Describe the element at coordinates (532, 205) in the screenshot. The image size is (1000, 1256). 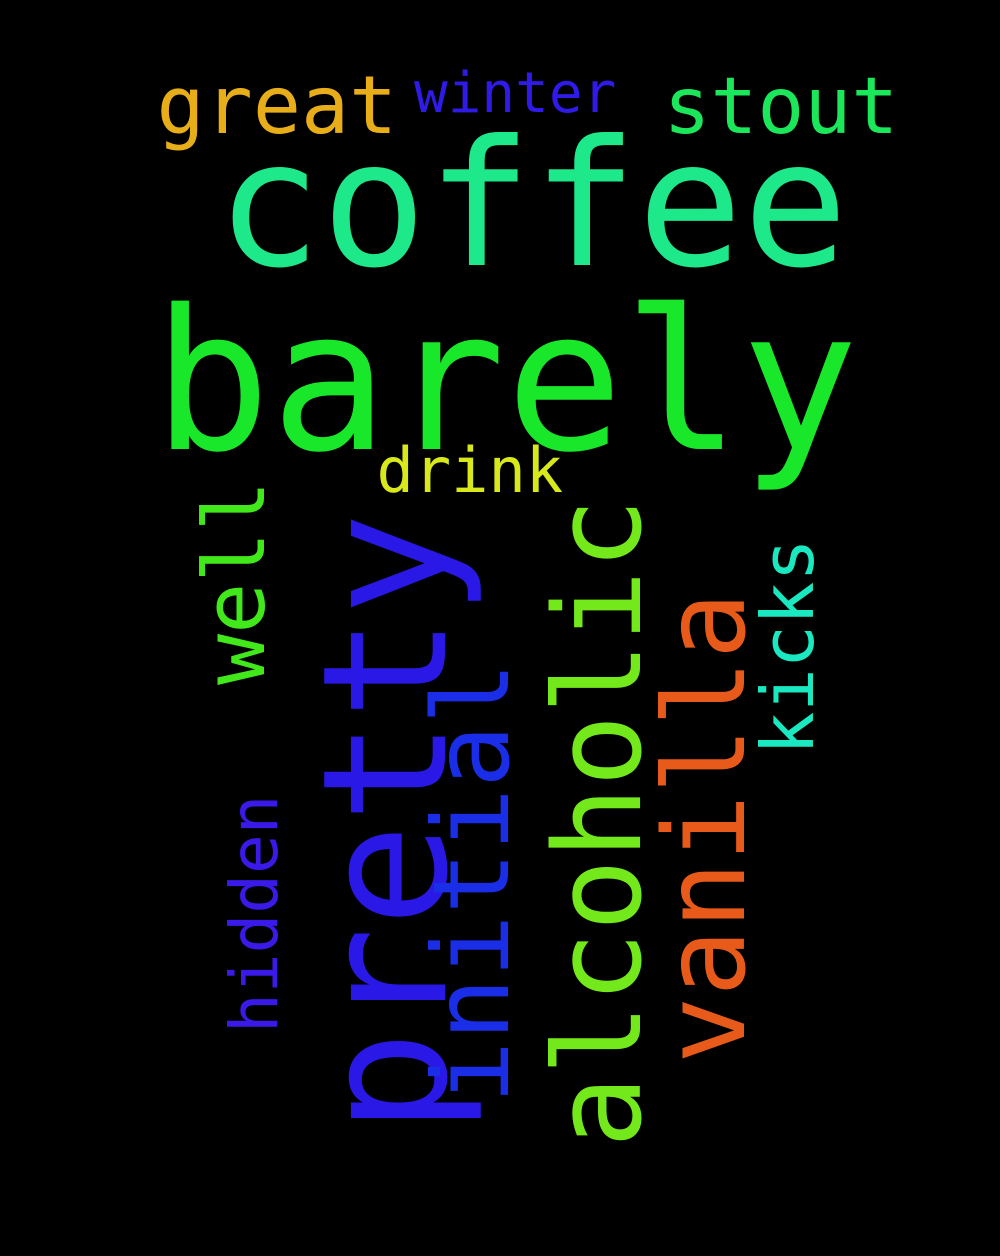
I see `word-coffee: coffee` at that location.